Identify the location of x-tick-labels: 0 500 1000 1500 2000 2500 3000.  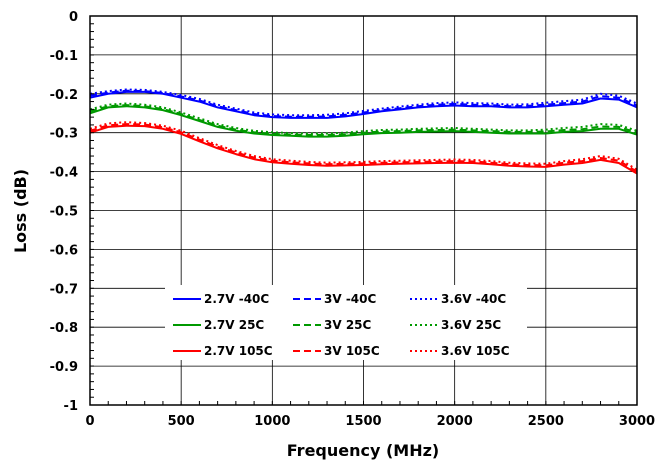
(370, 421).